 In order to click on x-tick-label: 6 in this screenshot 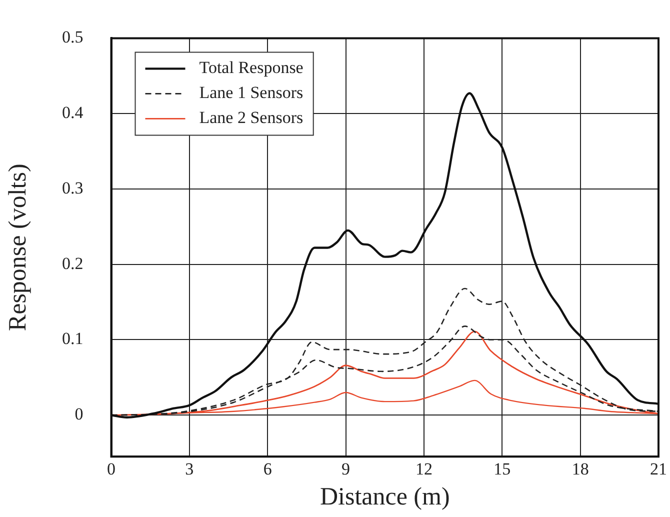, I will do `click(267, 468)`.